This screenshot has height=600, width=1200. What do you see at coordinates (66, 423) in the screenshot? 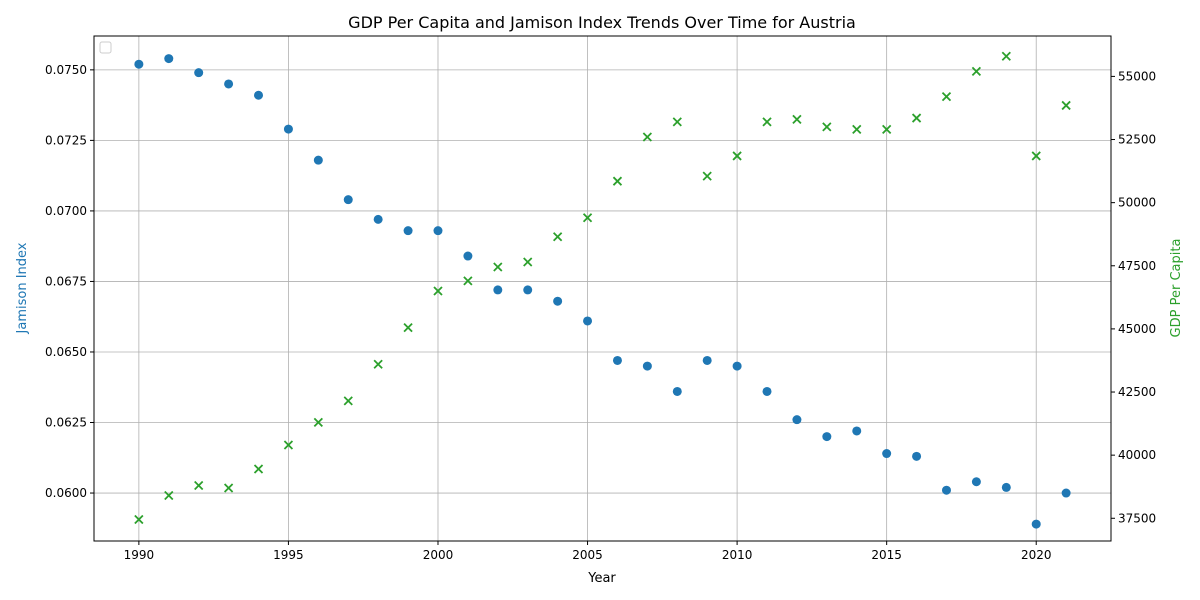
I see `y-left-tick-label: 0.0625` at bounding box center [66, 423].